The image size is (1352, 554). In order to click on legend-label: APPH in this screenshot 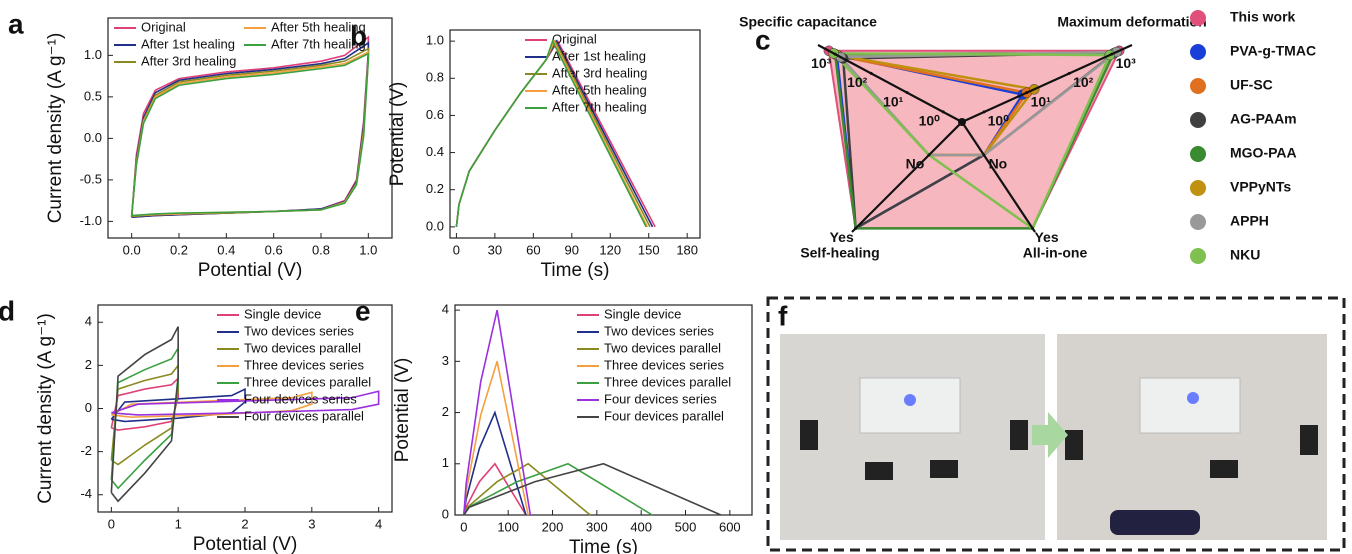, I will do `click(1249, 221)`.